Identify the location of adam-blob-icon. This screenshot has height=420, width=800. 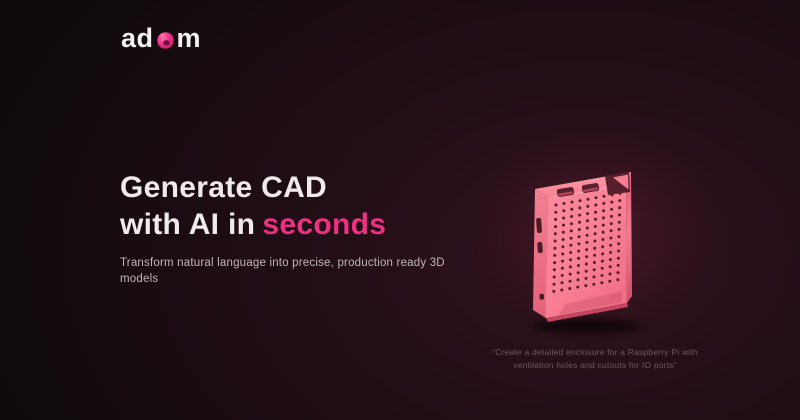
(165, 40).